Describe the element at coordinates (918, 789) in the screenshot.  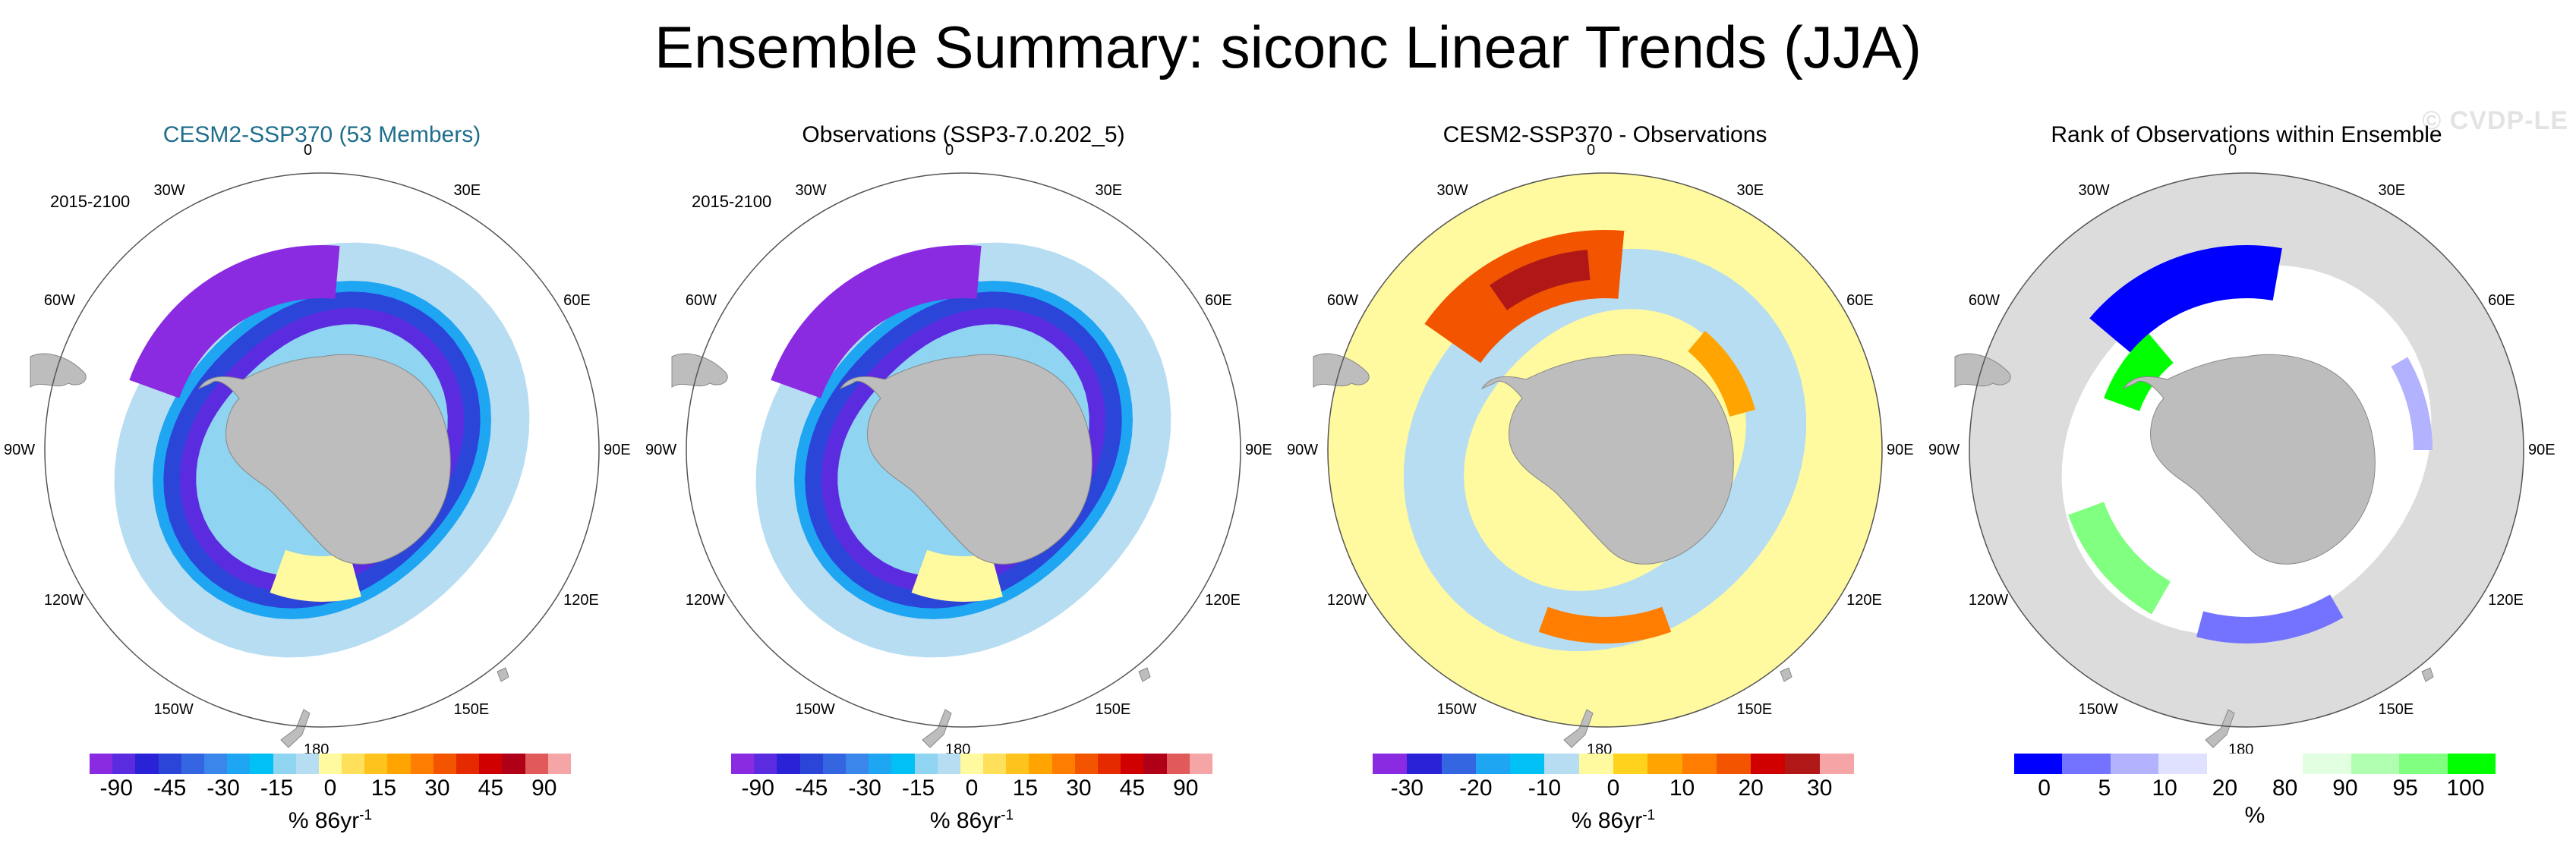
I see `colorbar-tick-label: -15` at that location.